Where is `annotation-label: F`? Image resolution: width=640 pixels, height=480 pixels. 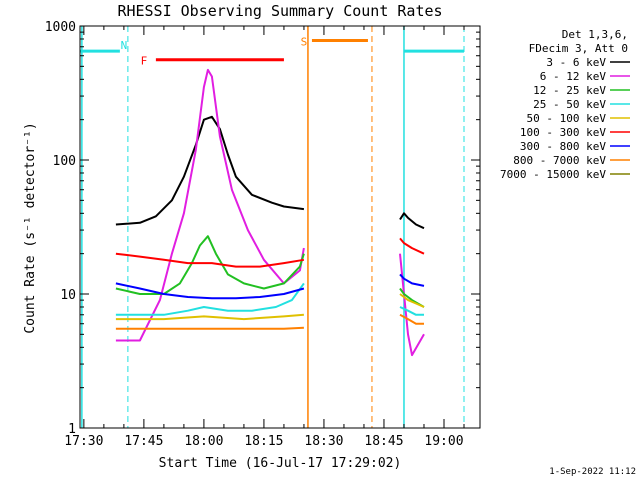 annotation-label: F is located at coordinates (144, 61).